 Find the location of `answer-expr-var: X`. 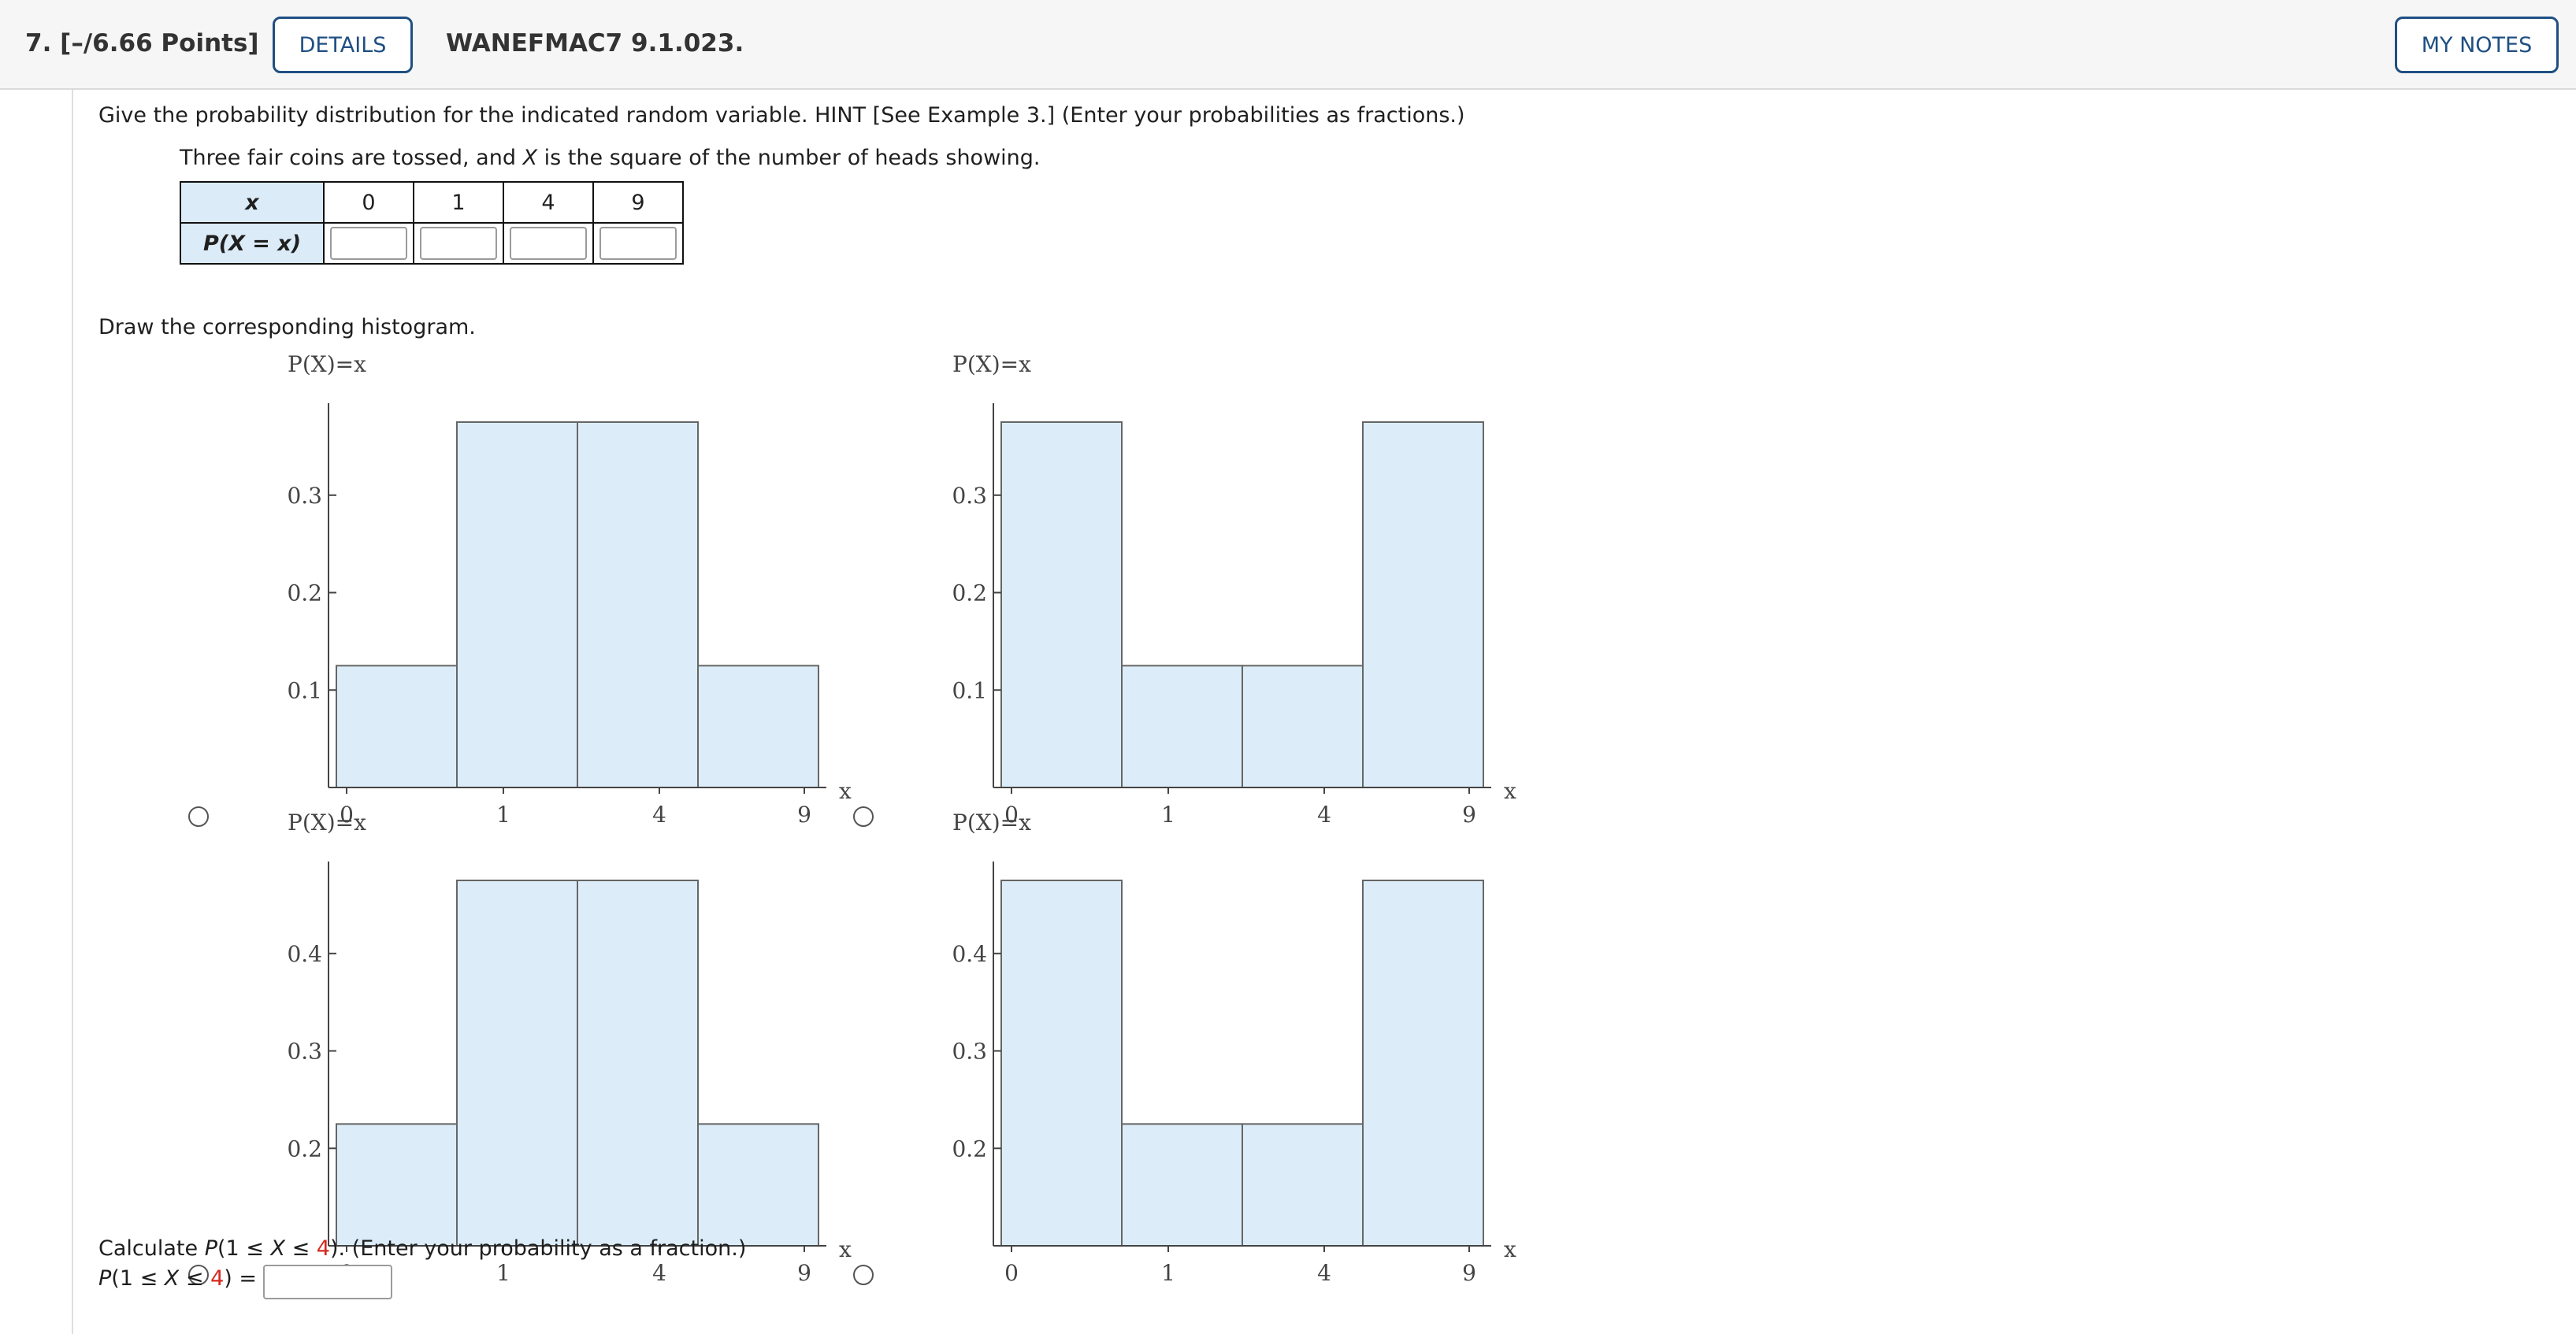

answer-expr-var: X is located at coordinates (172, 1278).